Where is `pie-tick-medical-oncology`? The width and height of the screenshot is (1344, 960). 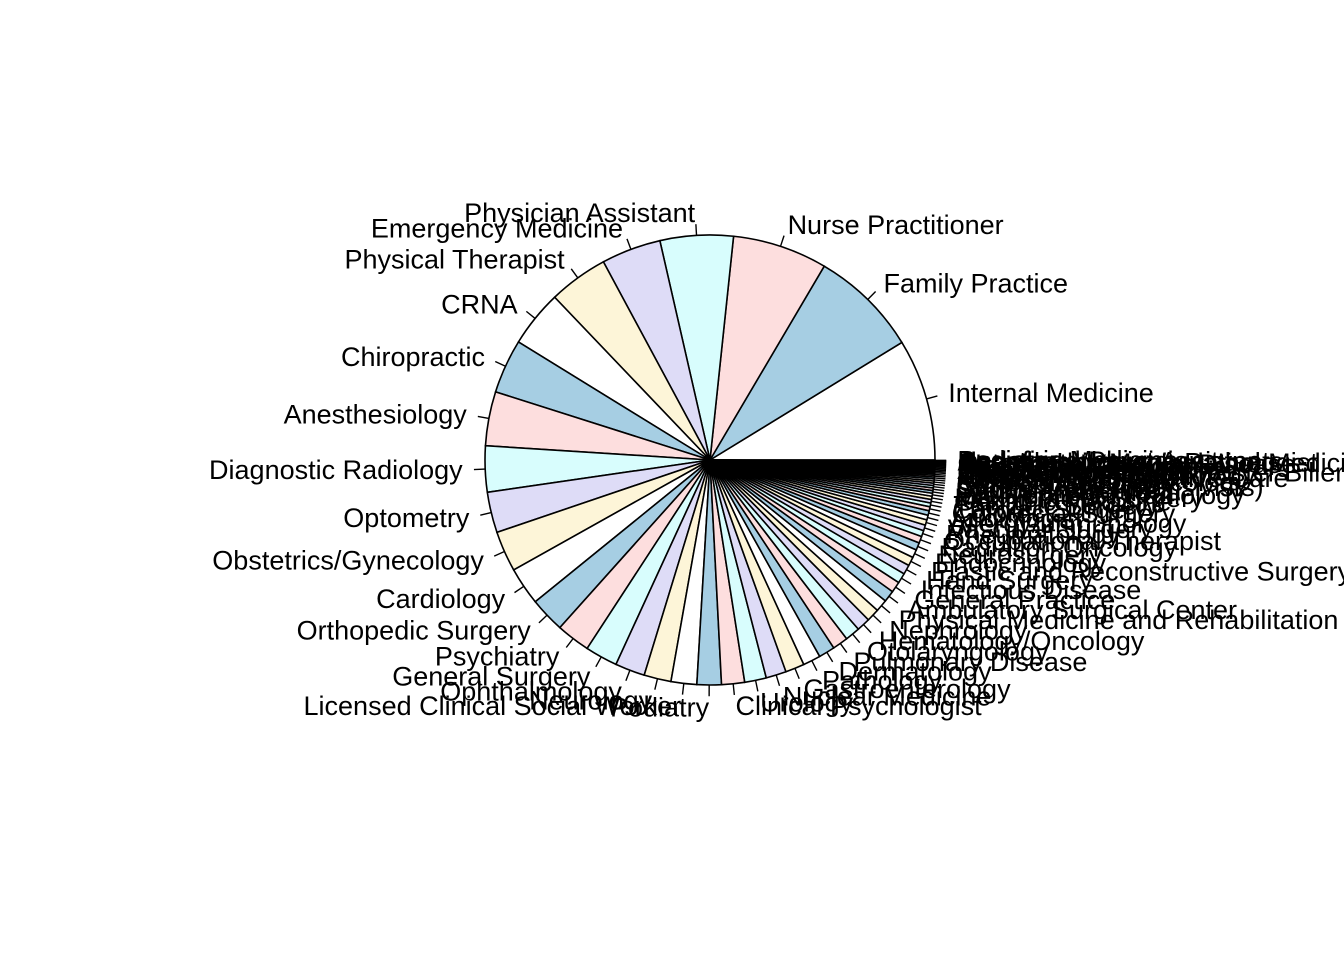
pie-tick-medical-oncology is located at coordinates (940, 478).